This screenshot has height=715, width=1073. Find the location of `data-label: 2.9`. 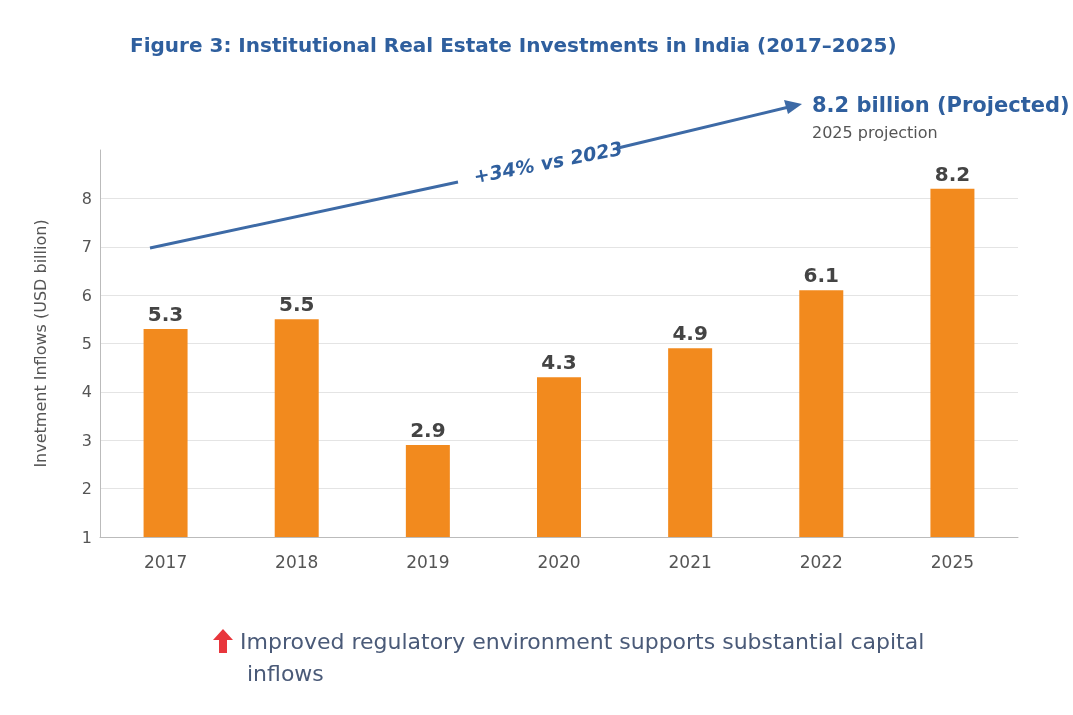

data-label: 2.9 is located at coordinates (428, 430).